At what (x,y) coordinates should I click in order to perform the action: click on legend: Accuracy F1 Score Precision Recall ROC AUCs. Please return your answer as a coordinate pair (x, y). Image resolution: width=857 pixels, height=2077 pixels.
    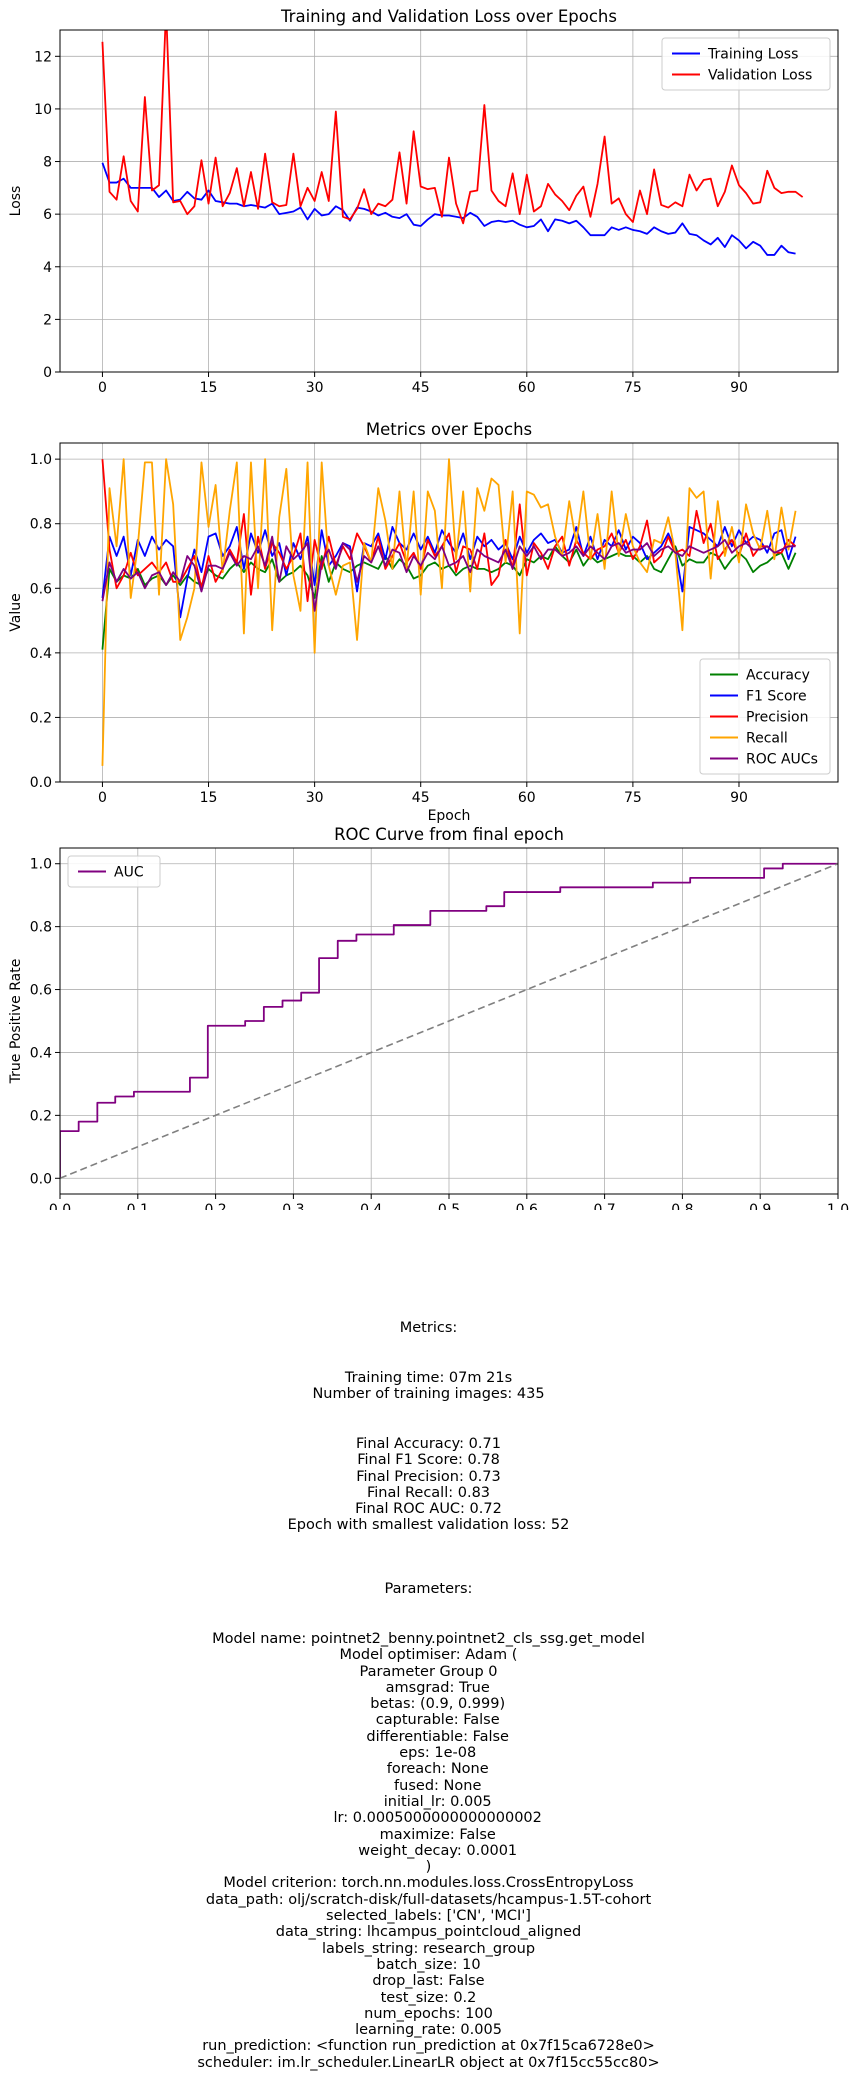
    Looking at the image, I should click on (765, 716).